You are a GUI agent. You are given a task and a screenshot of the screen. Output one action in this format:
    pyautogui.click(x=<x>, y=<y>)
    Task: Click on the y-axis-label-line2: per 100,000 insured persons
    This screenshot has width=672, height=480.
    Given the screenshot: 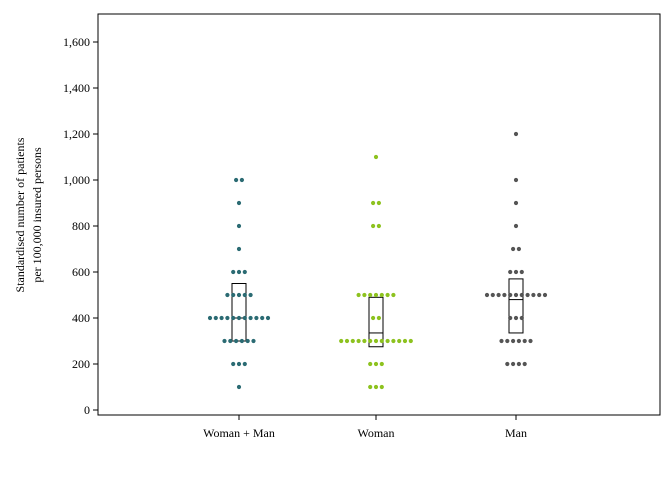 What is the action you would take?
    pyautogui.click(x=37, y=215)
    